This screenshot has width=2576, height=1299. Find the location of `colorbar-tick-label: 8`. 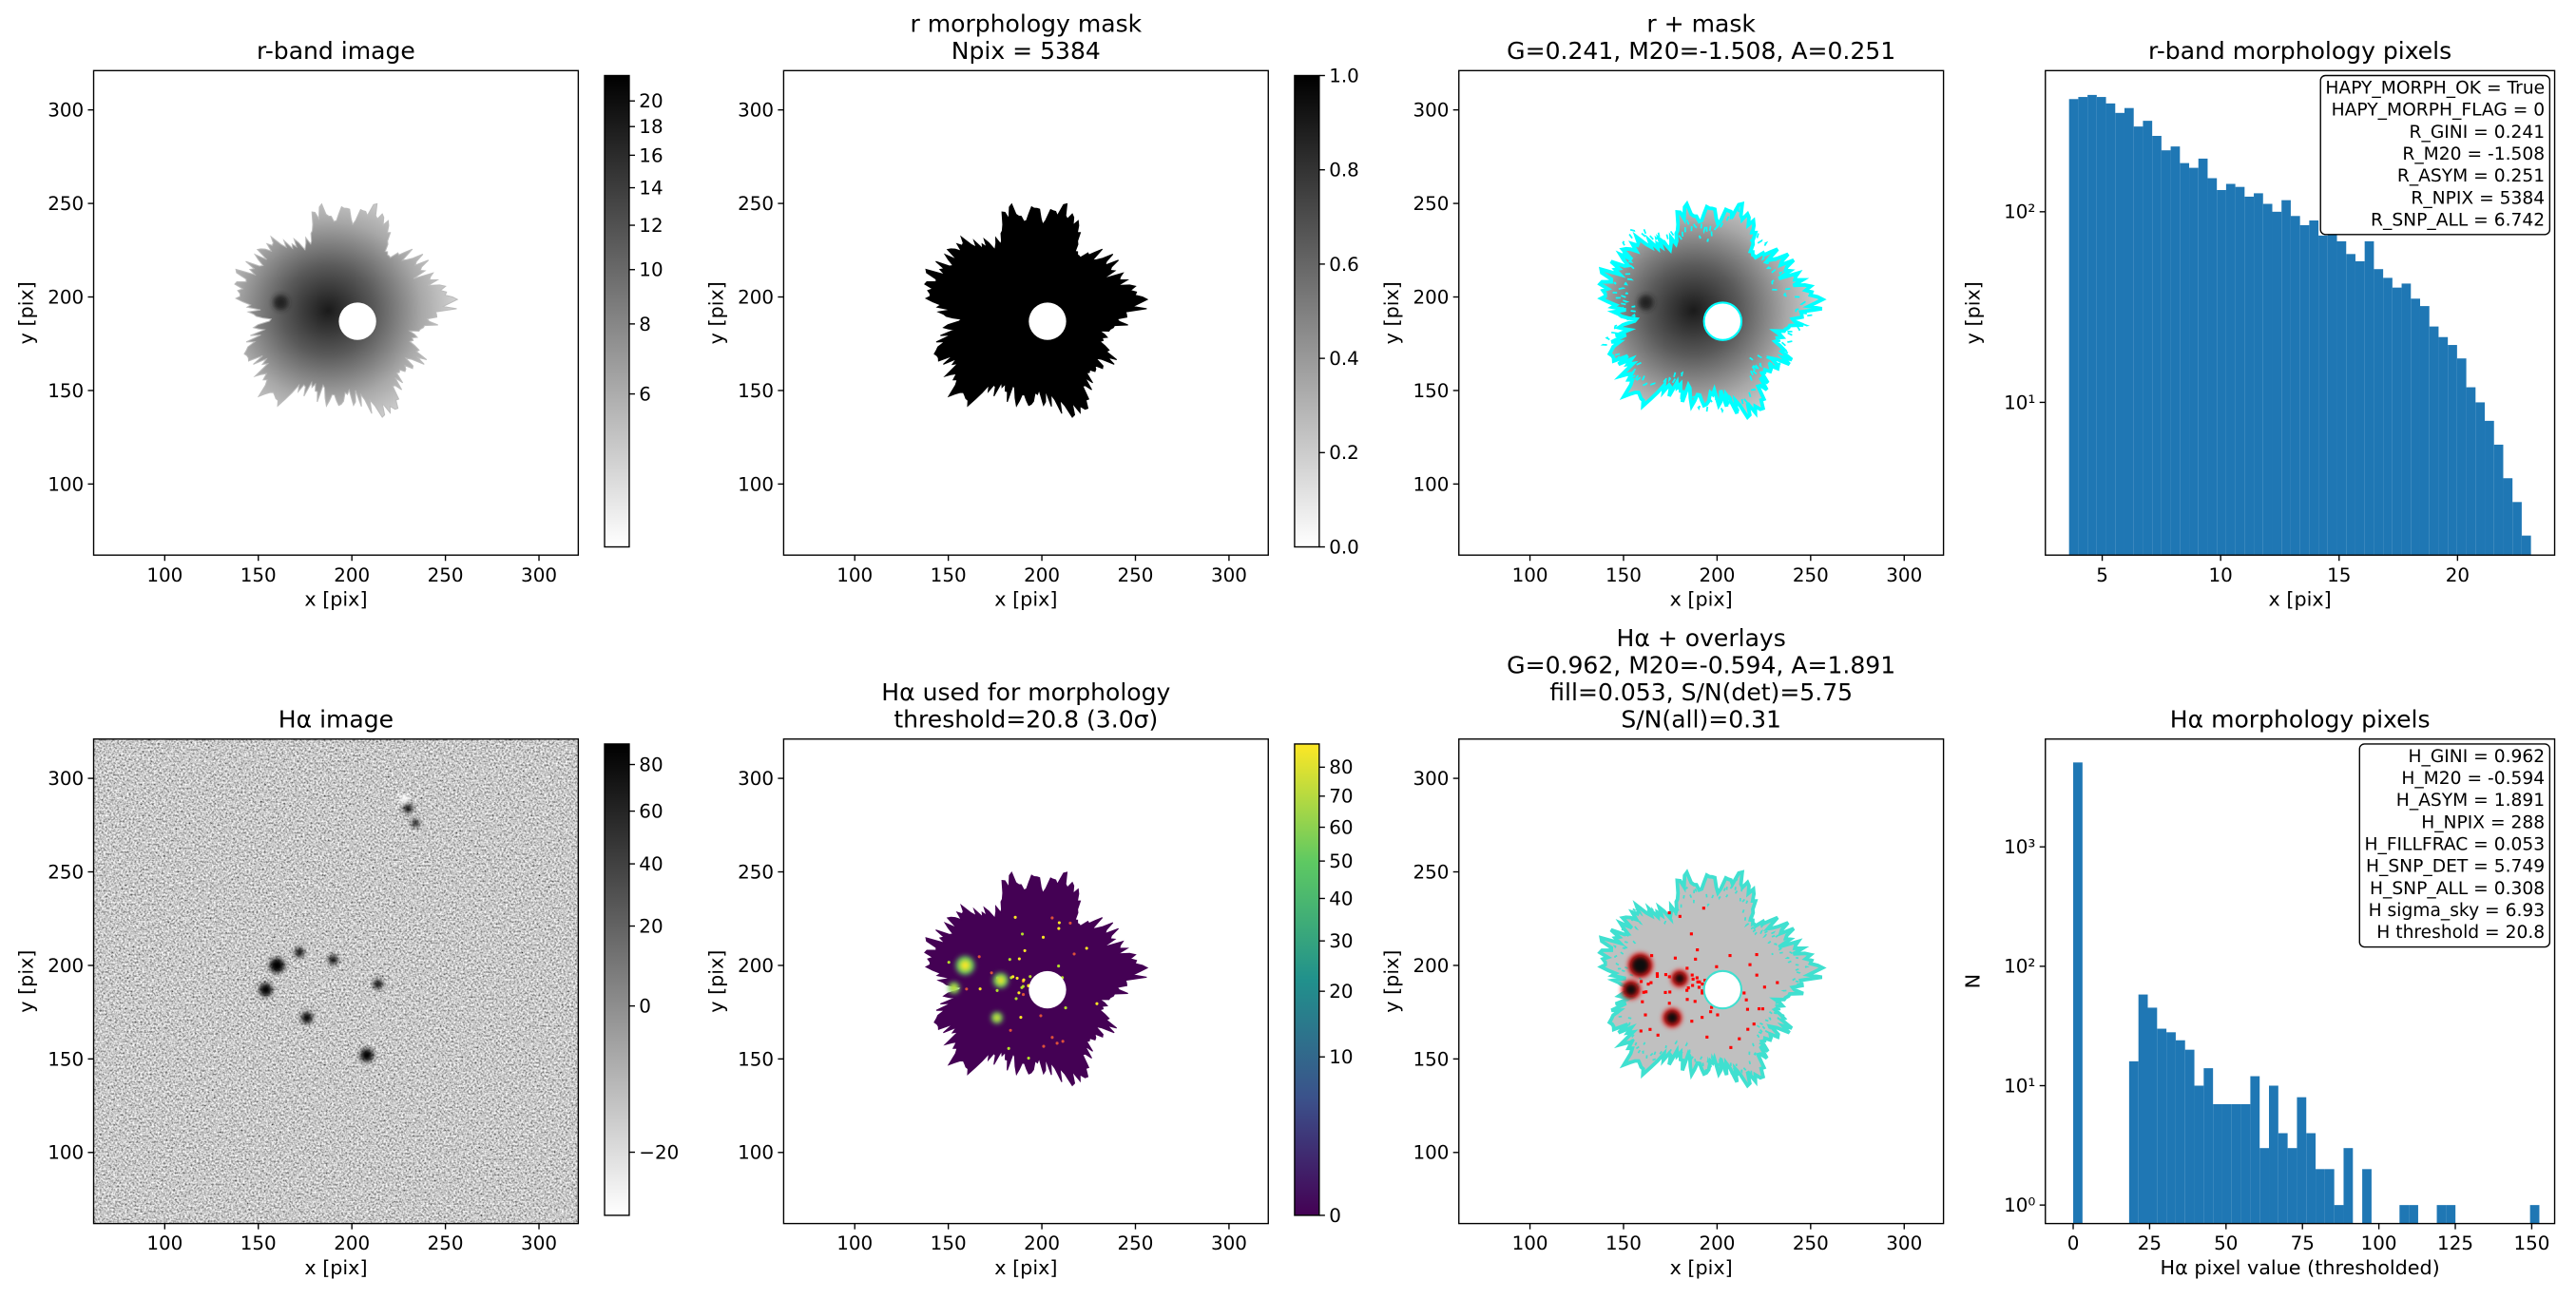

colorbar-tick-label: 8 is located at coordinates (645, 324).